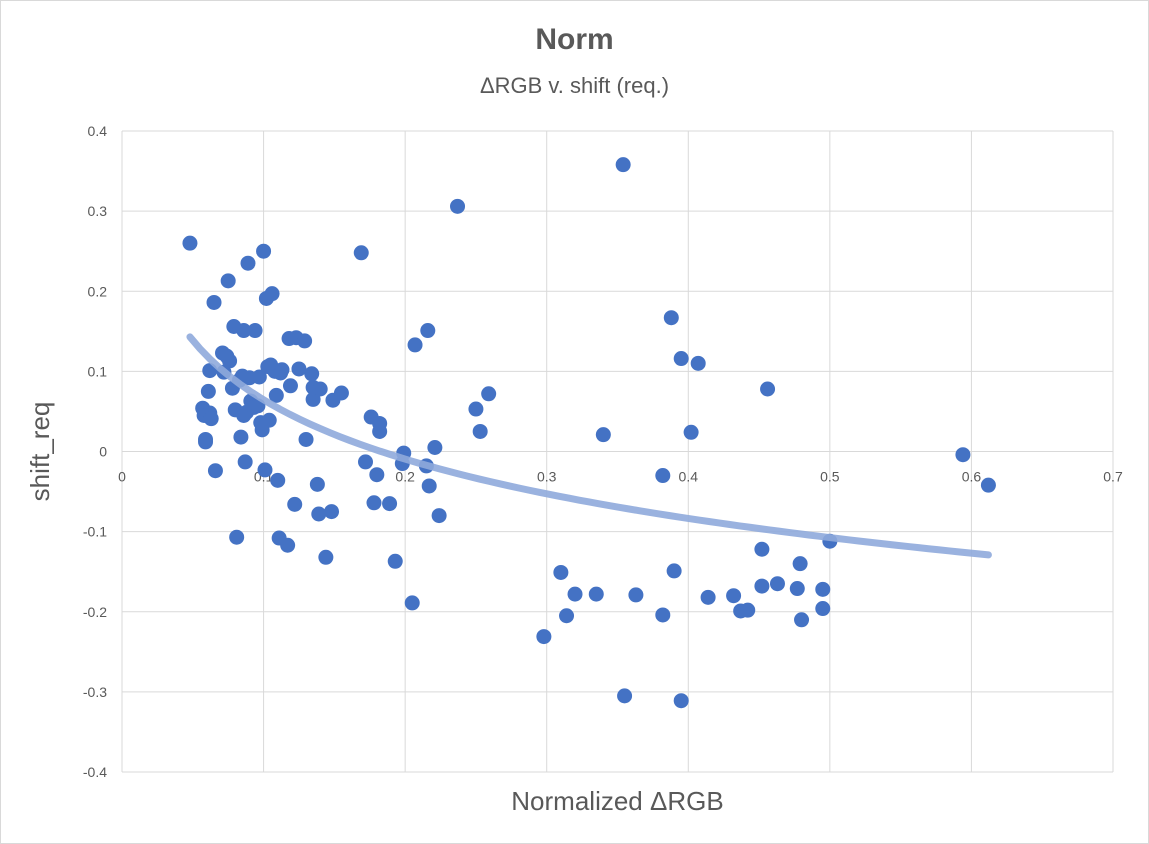  What do you see at coordinates (617, 801) in the screenshot?
I see `x-axis-title: Normalized ΔRGB` at bounding box center [617, 801].